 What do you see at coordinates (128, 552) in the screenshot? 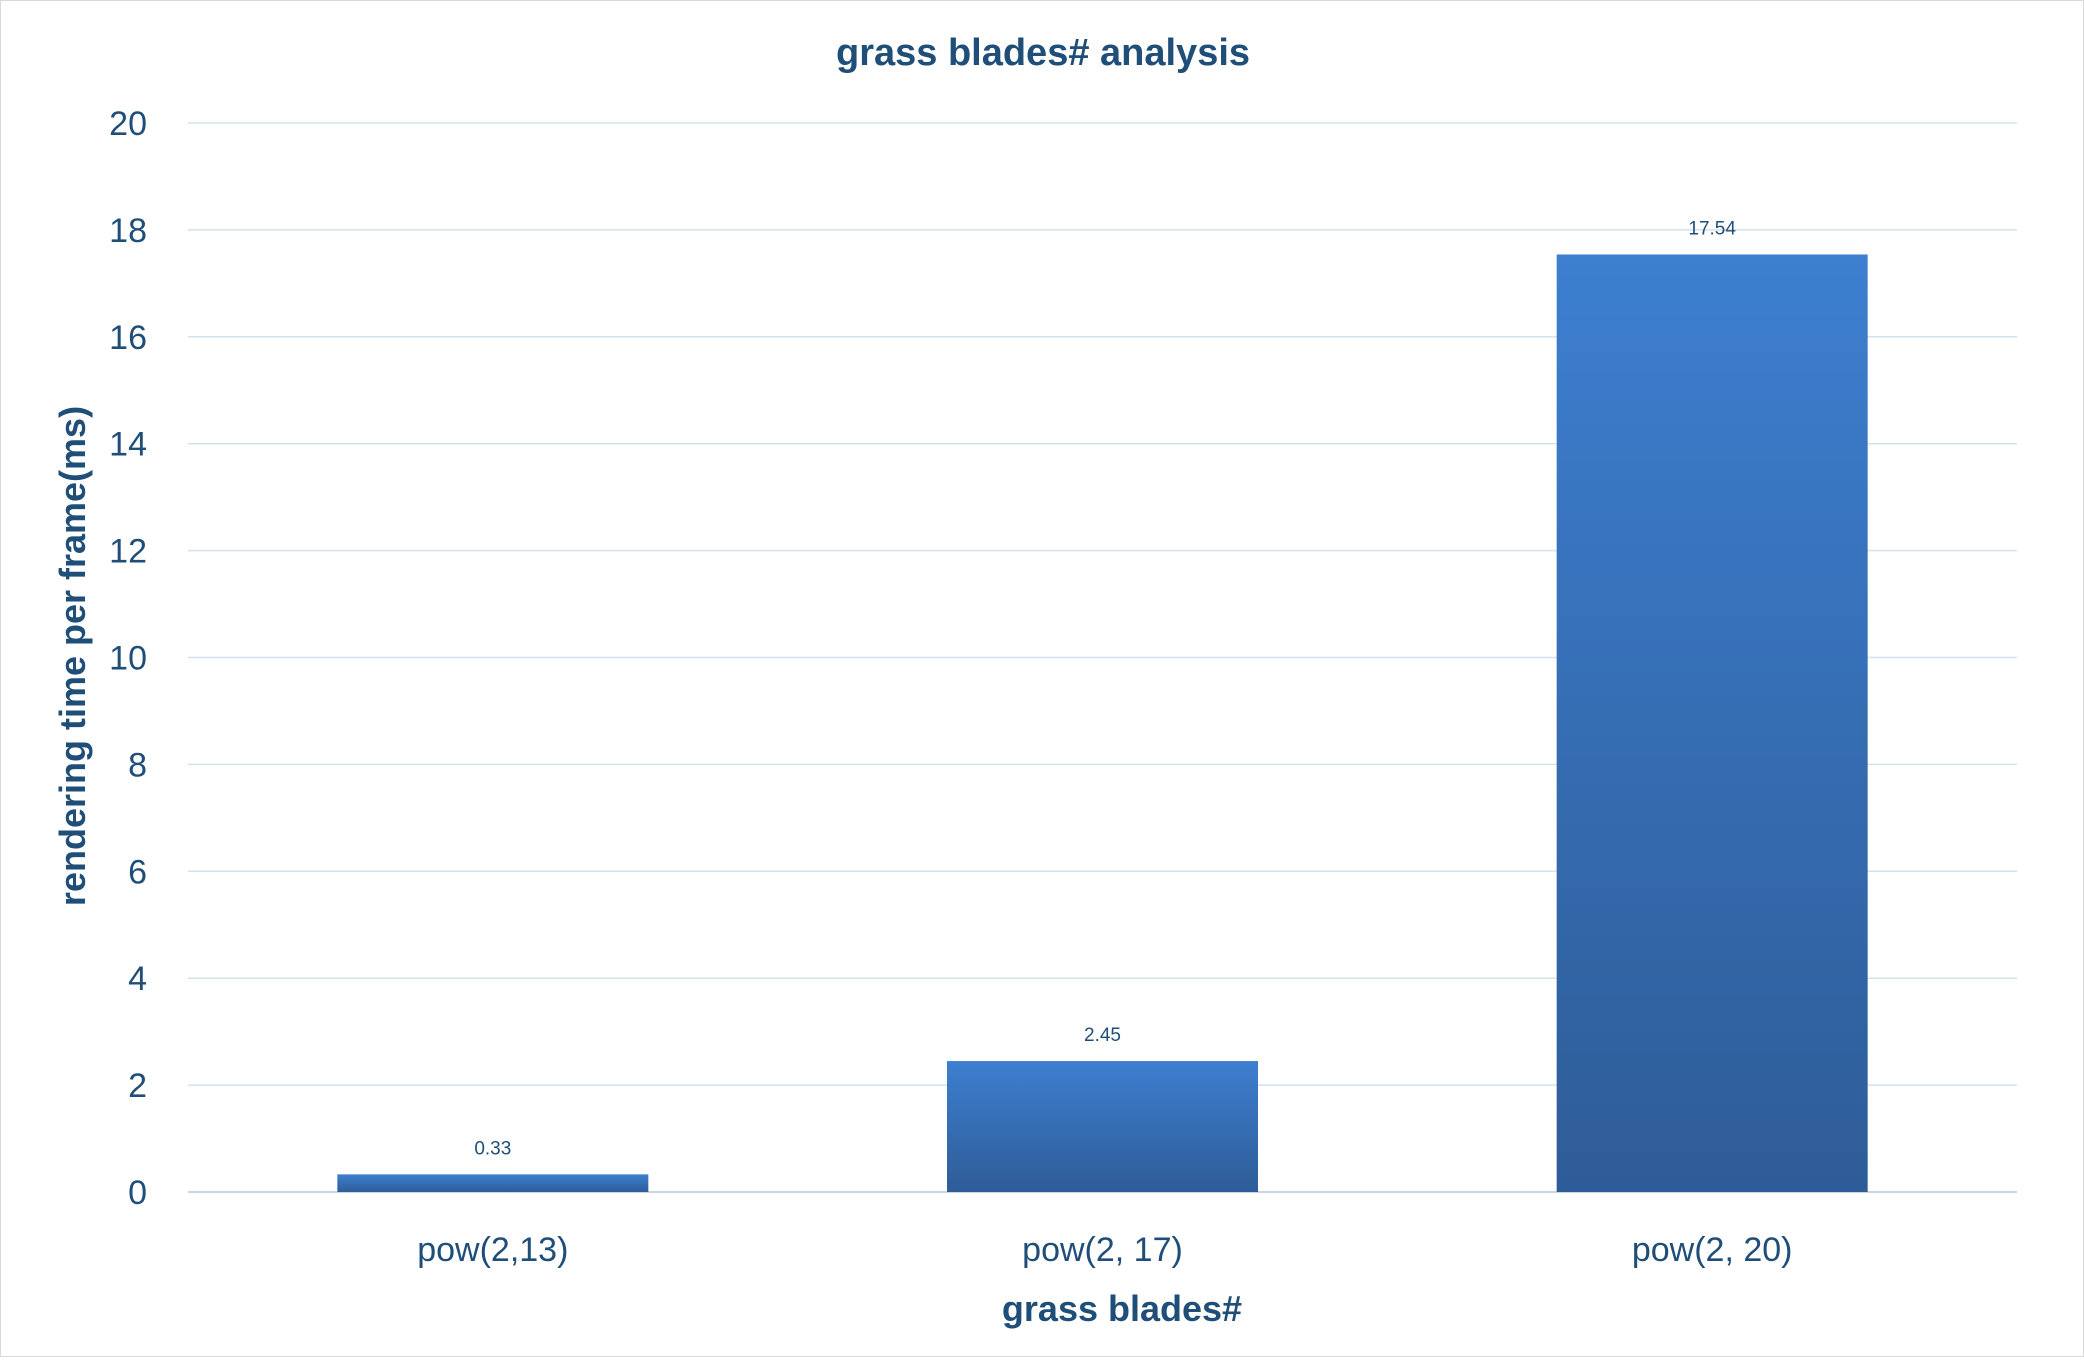
I see `y-tick-label: 12` at bounding box center [128, 552].